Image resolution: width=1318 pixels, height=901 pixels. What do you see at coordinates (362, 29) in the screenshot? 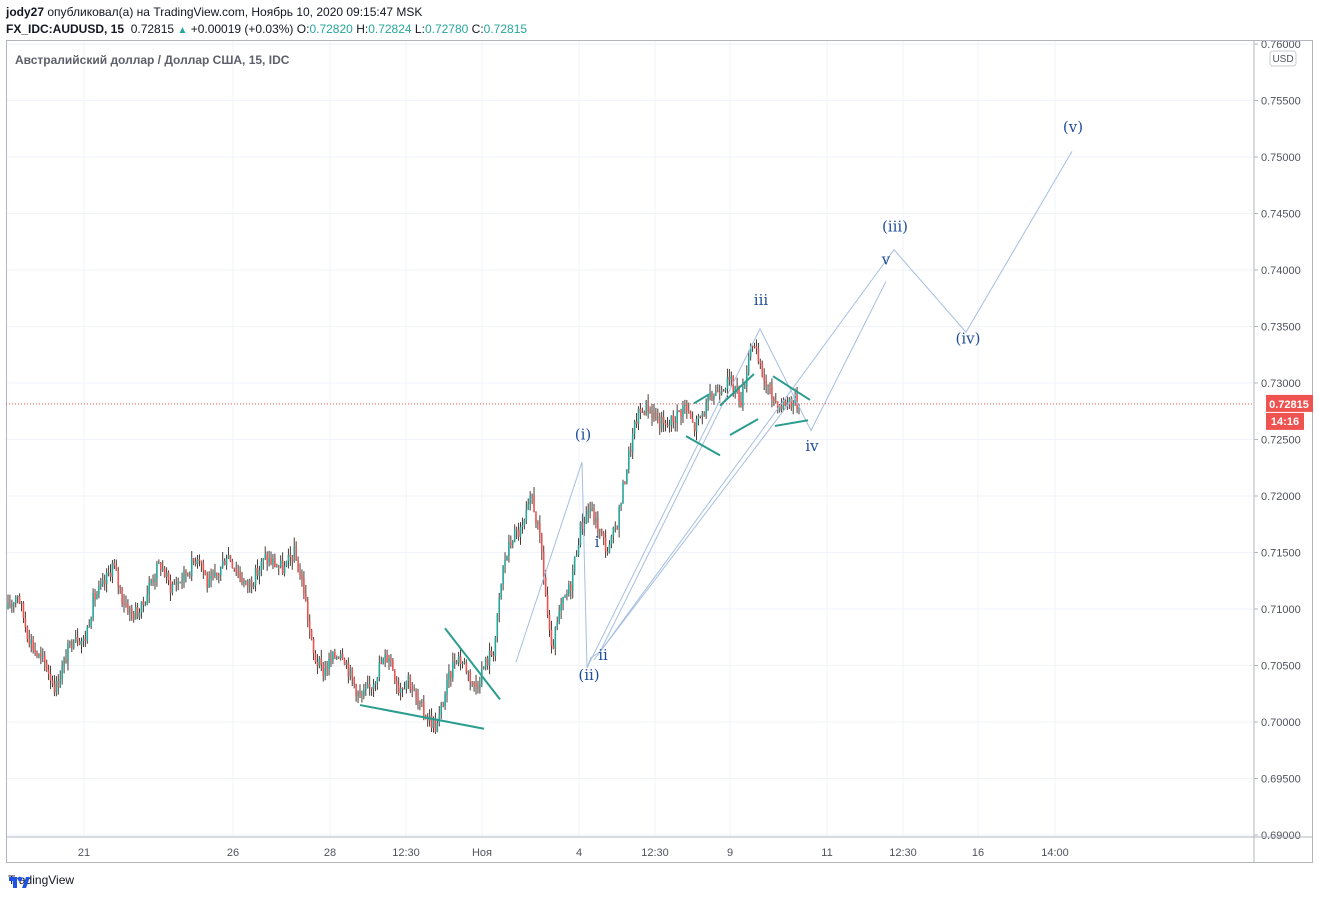
I see `high-label: H:` at bounding box center [362, 29].